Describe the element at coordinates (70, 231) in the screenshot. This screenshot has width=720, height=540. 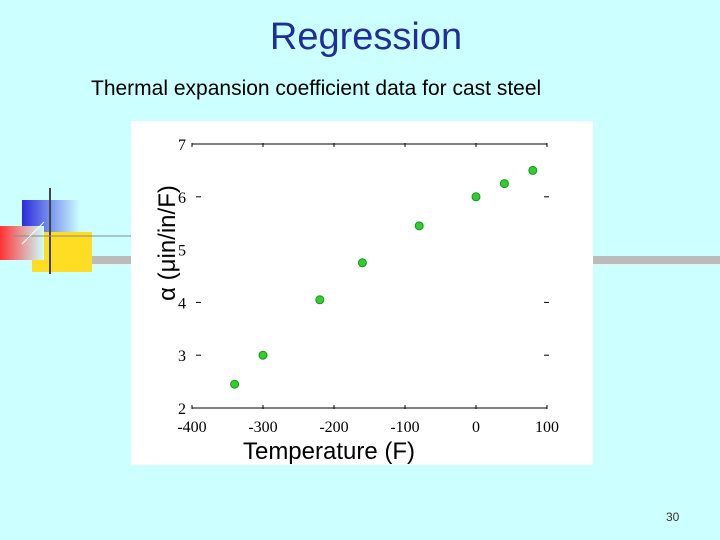
I see `corner-decoration` at that location.